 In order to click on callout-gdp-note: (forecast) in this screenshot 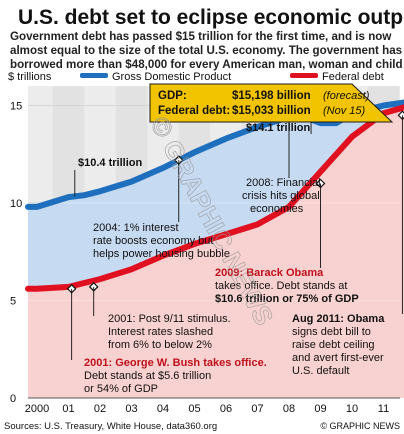, I will do `click(346, 96)`.